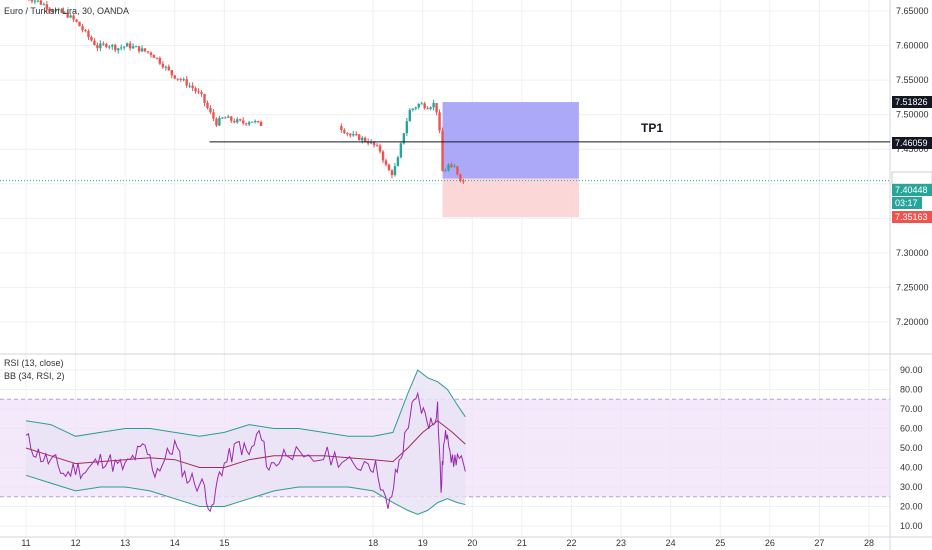 The width and height of the screenshot is (932, 550). What do you see at coordinates (224, 543) in the screenshot?
I see `time-tick-label: 15` at bounding box center [224, 543].